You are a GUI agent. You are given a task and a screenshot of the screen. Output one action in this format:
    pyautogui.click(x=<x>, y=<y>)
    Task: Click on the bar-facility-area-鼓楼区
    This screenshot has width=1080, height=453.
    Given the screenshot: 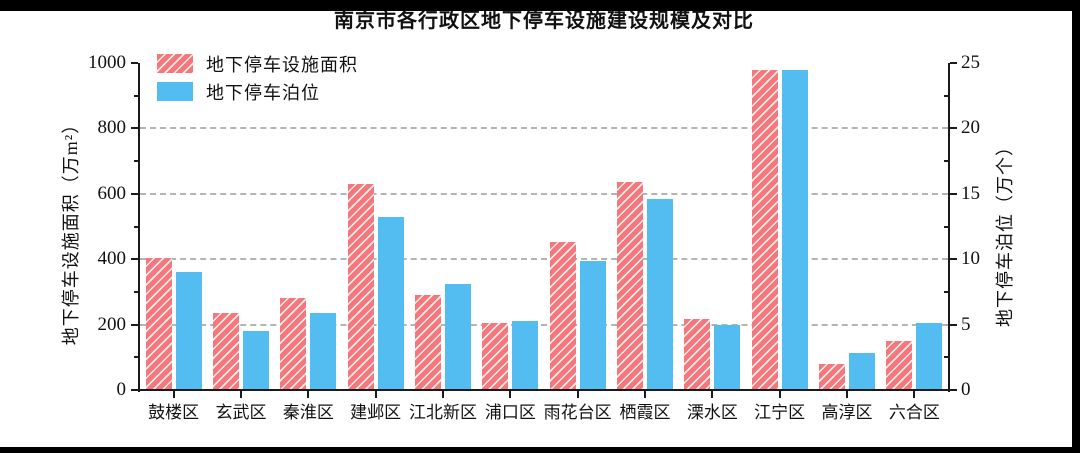 What is the action you would take?
    pyautogui.click(x=158, y=323)
    